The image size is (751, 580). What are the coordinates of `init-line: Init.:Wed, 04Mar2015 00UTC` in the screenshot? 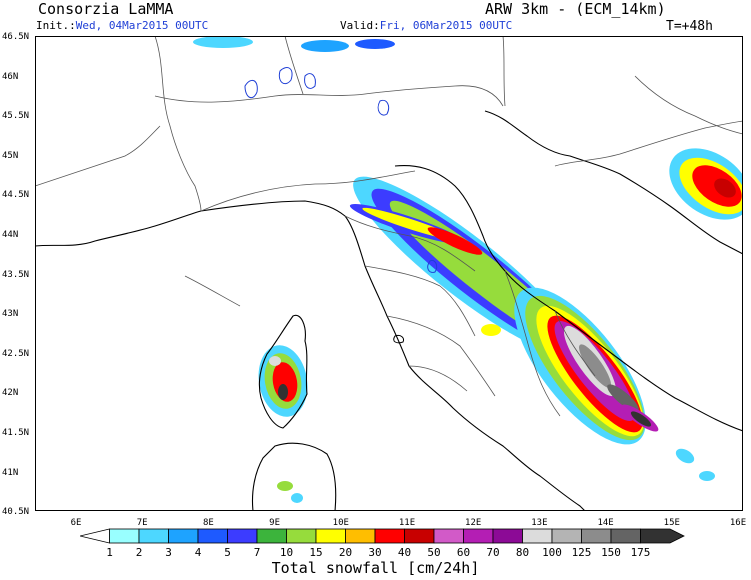 It's located at (122, 25).